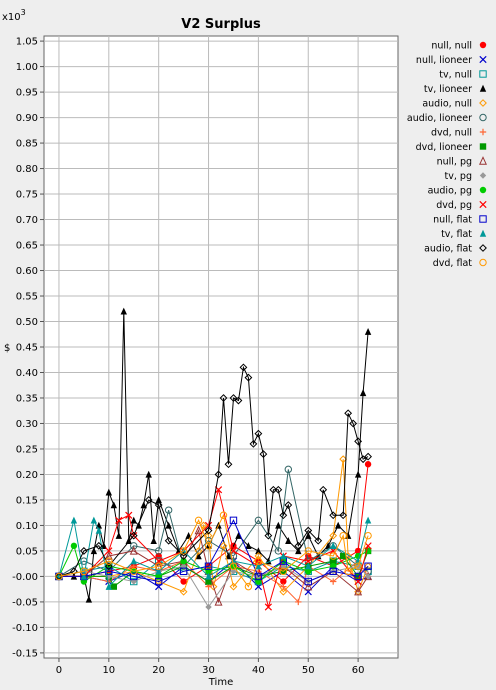 The height and width of the screenshot is (690, 496). I want to click on y-tick-label: 0.75, so click(27, 195).